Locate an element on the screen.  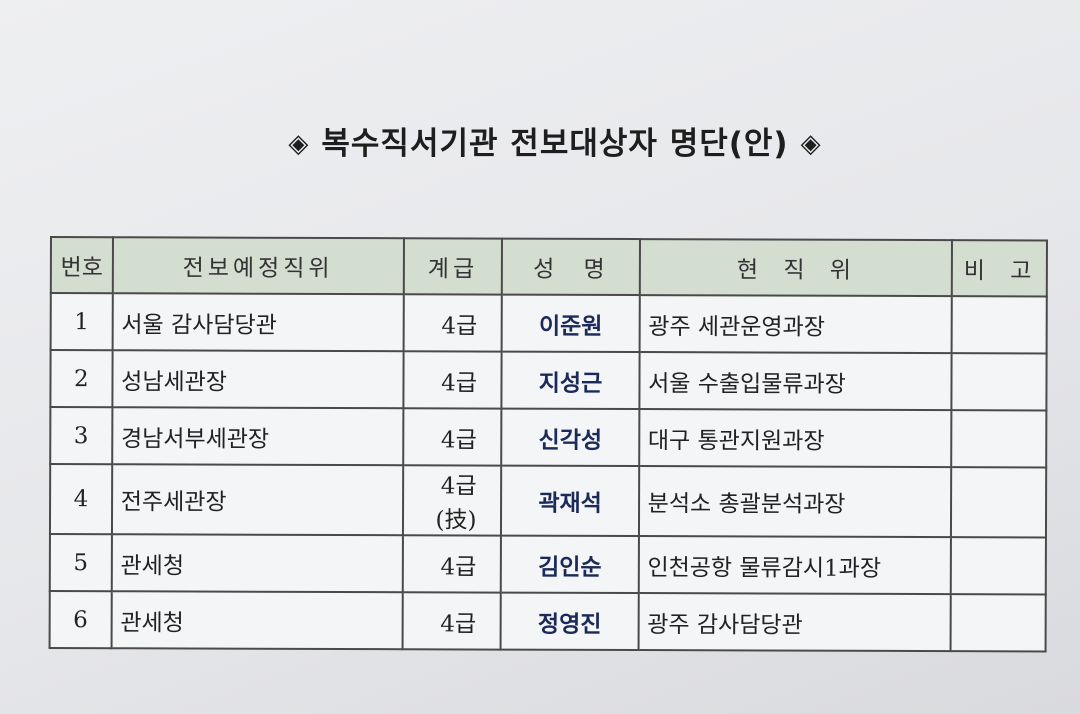
cell-position: 경남서부세관장 is located at coordinates (257, 436).